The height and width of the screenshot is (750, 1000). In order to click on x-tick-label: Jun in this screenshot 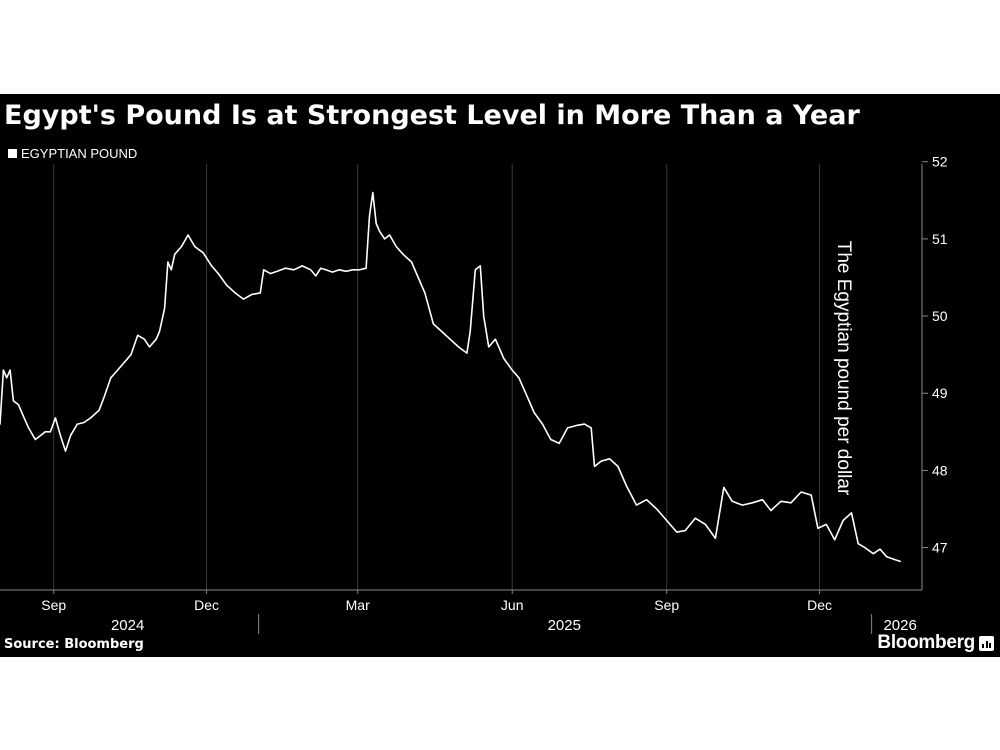, I will do `click(512, 605)`.